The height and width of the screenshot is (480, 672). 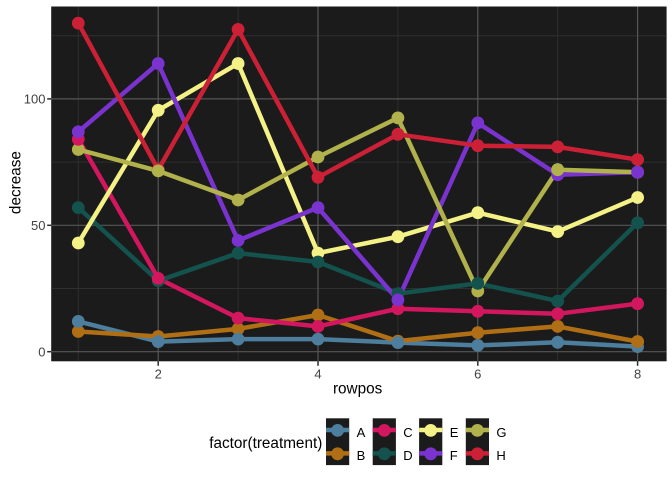 What do you see at coordinates (501, 432) in the screenshot?
I see `svg-text: G` at bounding box center [501, 432].